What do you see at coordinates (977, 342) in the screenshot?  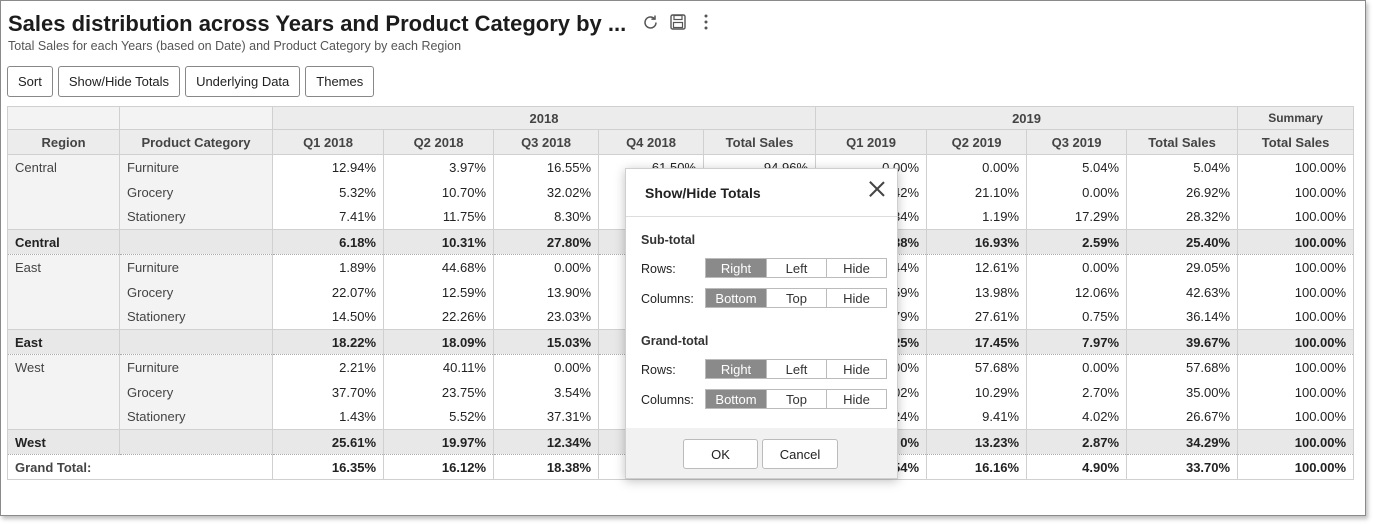 I see `value-cell: 17.45%` at bounding box center [977, 342].